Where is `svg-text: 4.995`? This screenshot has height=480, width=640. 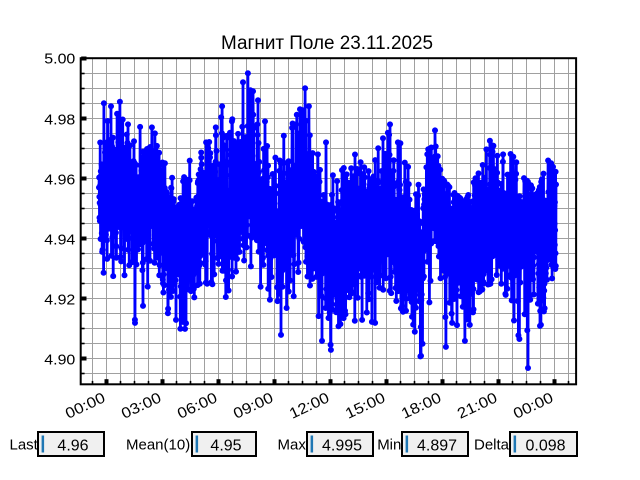 svg-text: 4.995 is located at coordinates (342, 446).